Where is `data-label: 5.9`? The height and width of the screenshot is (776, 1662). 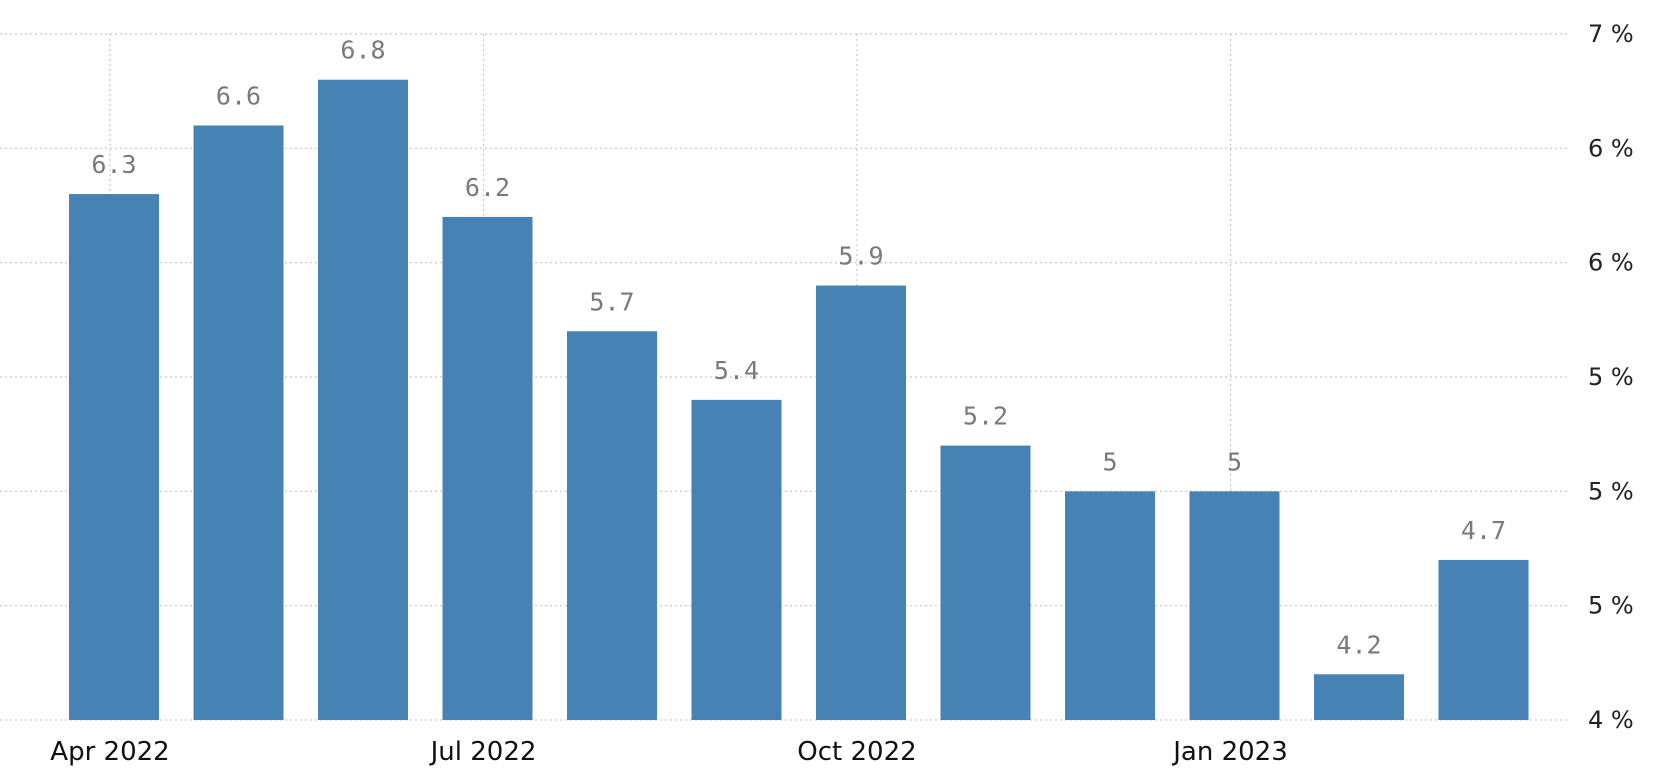 data-label: 5.9 is located at coordinates (860, 256).